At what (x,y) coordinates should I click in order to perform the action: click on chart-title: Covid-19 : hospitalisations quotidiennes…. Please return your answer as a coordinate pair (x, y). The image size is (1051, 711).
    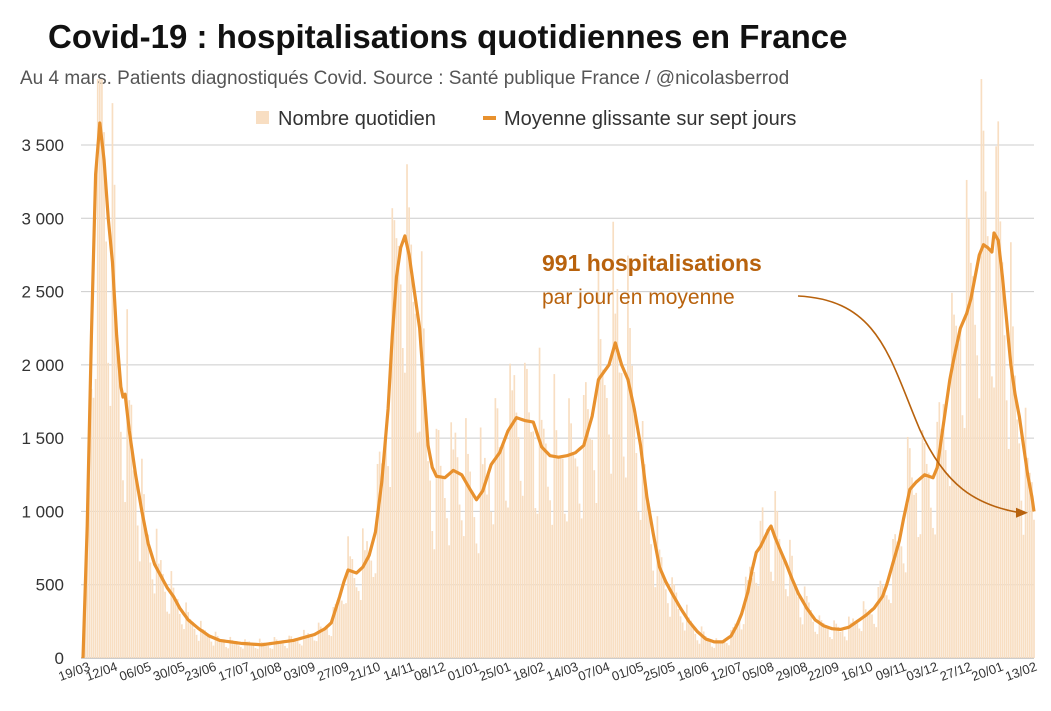
    Looking at the image, I should click on (447, 36).